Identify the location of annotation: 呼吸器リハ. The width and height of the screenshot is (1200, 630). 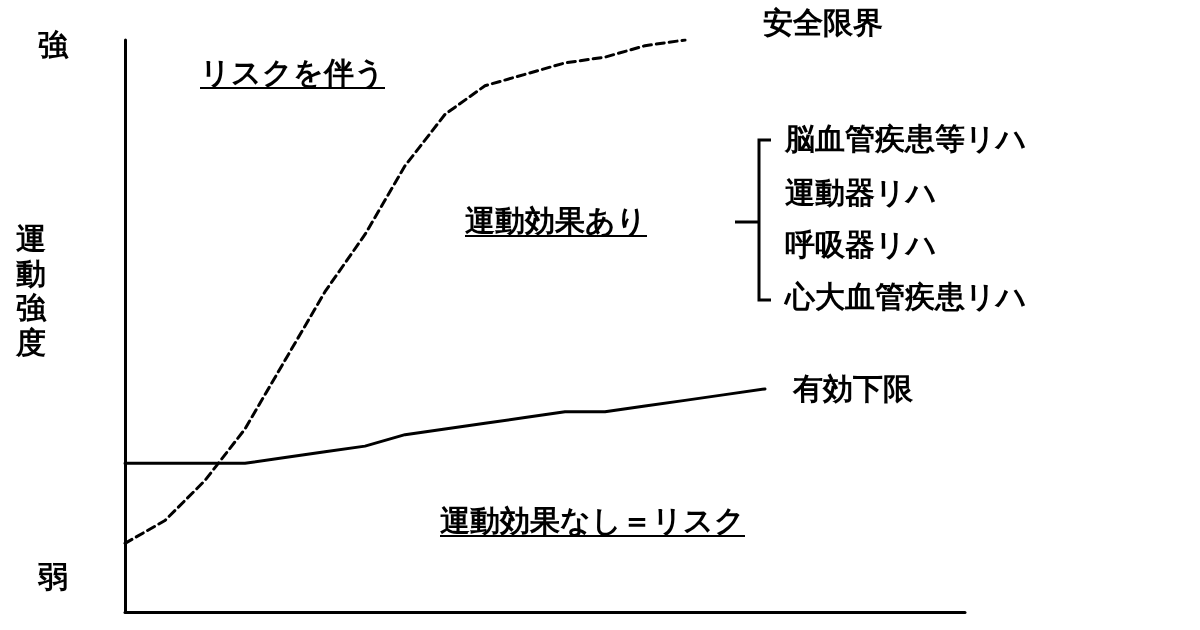
(861, 244).